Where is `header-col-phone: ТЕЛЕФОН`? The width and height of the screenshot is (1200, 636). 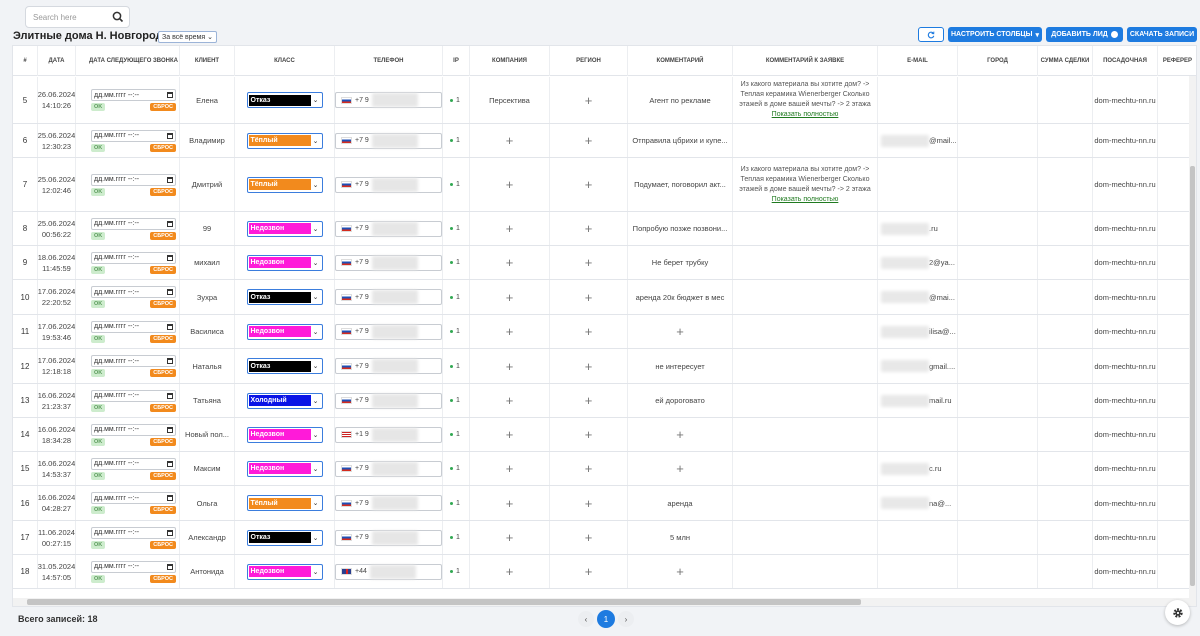
header-col-phone: ТЕЛЕФОН is located at coordinates (389, 61).